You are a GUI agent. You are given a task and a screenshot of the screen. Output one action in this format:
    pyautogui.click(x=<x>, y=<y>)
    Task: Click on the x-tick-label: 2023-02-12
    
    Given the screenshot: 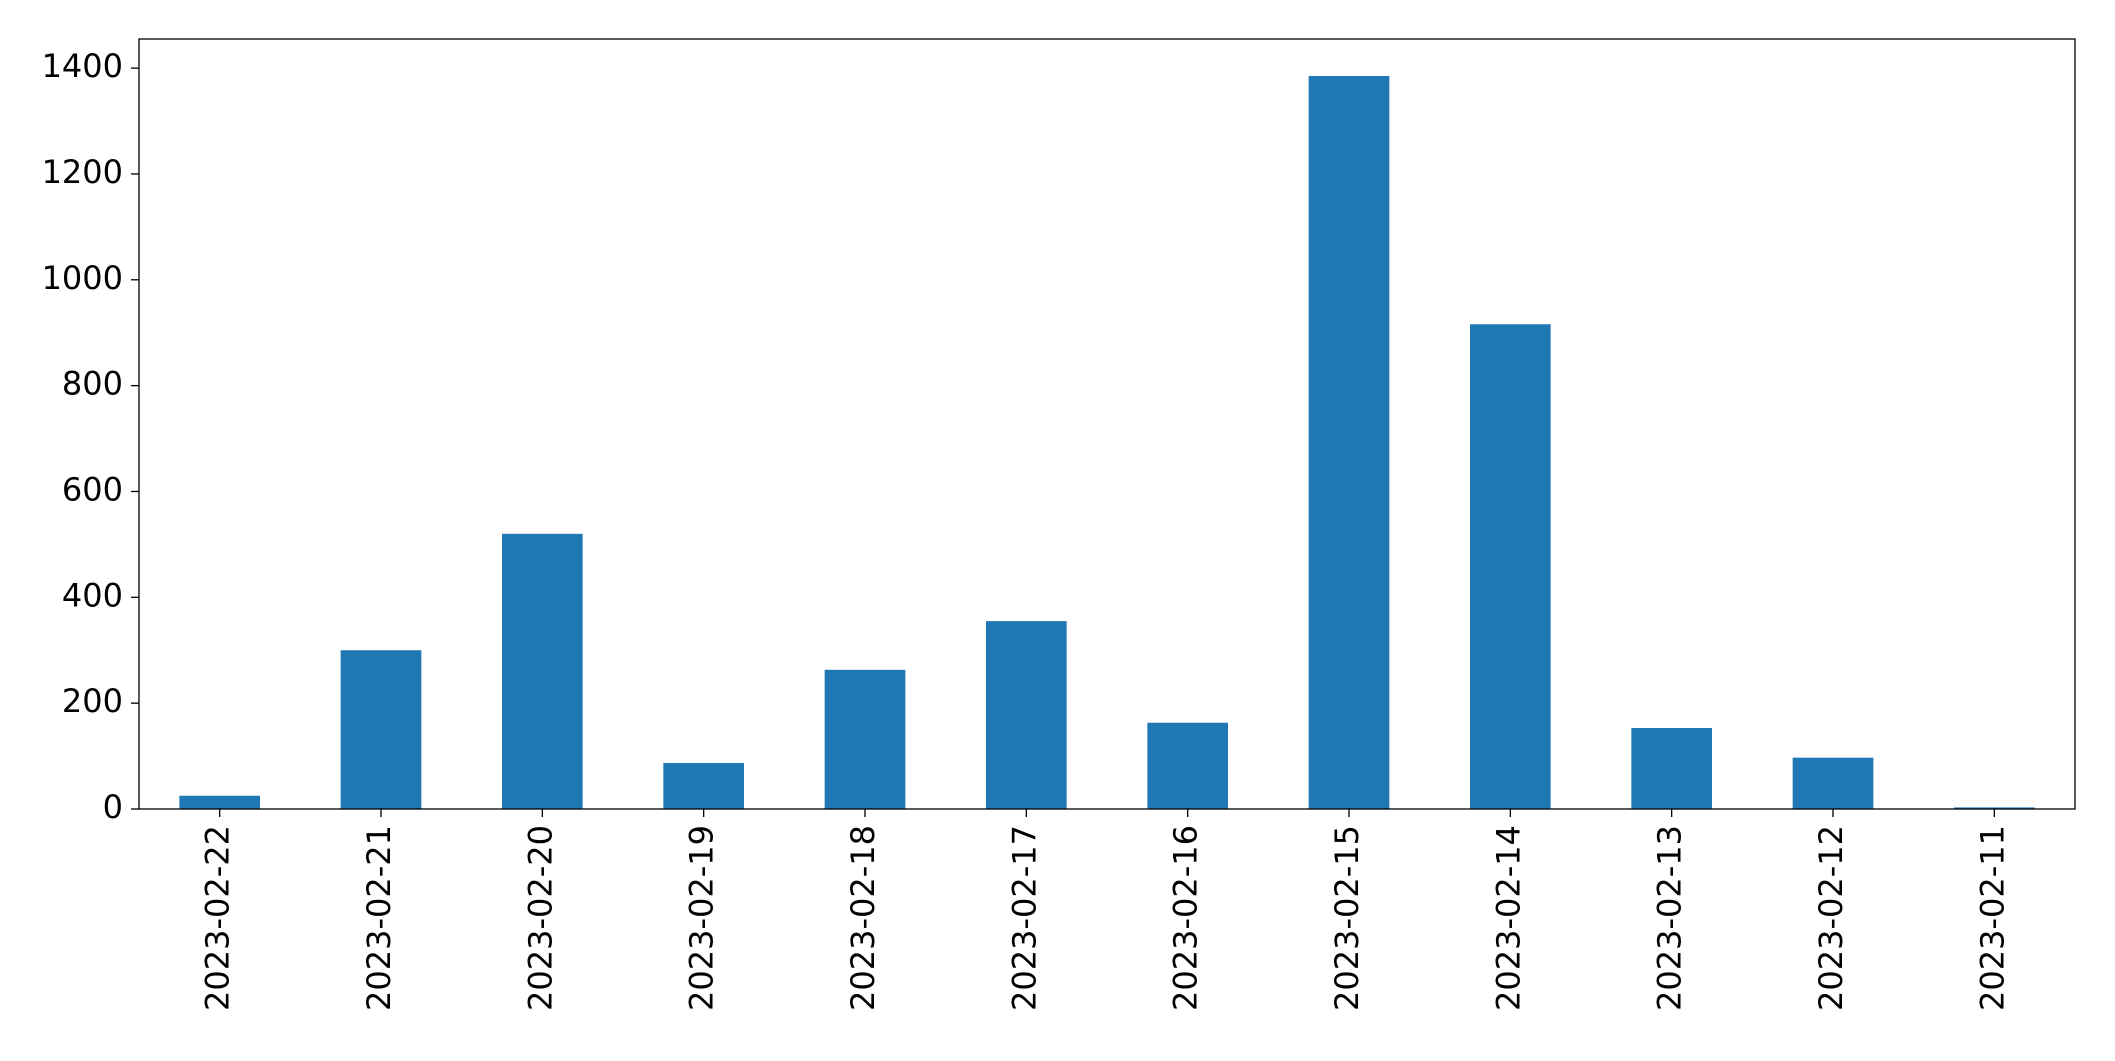 What is the action you would take?
    pyautogui.click(x=1831, y=918)
    